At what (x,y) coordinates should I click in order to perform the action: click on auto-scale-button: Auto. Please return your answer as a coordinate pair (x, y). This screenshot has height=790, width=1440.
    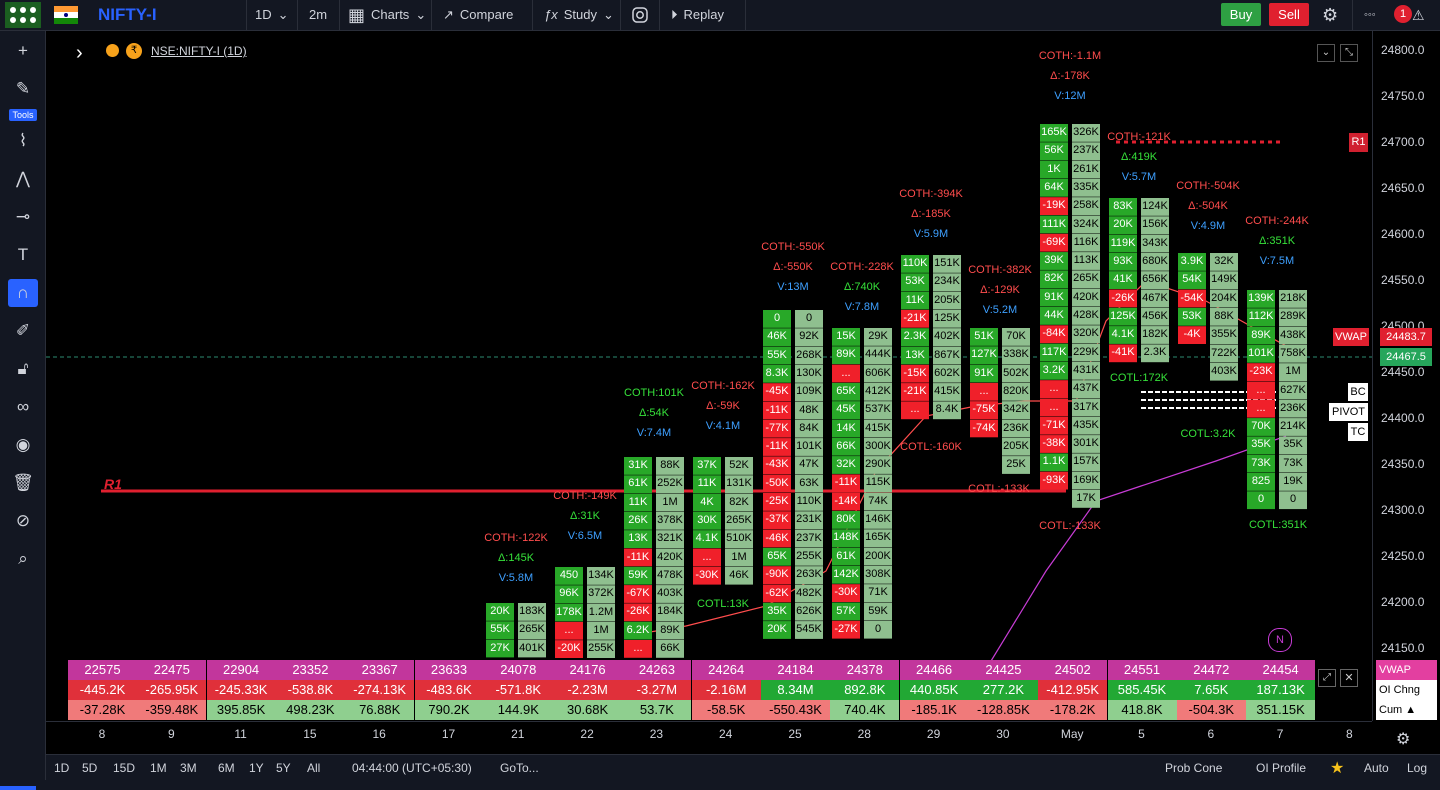
    Looking at the image, I should click on (1376, 768).